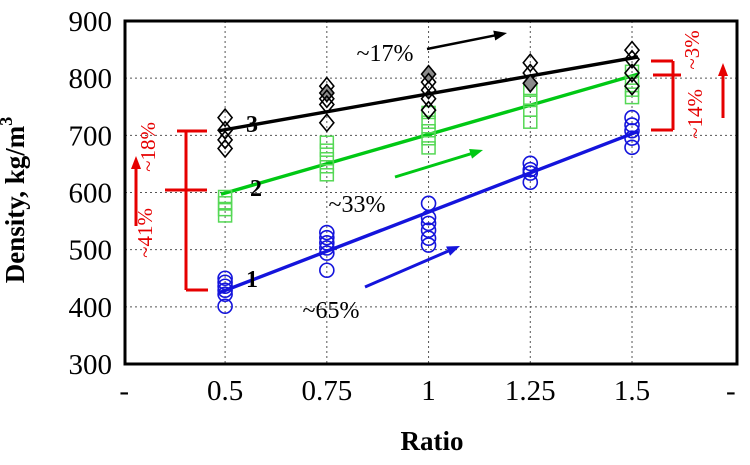 This screenshot has height=465, width=750. I want to click on y-axis-title: Density, kg/m3, so click(15, 200).